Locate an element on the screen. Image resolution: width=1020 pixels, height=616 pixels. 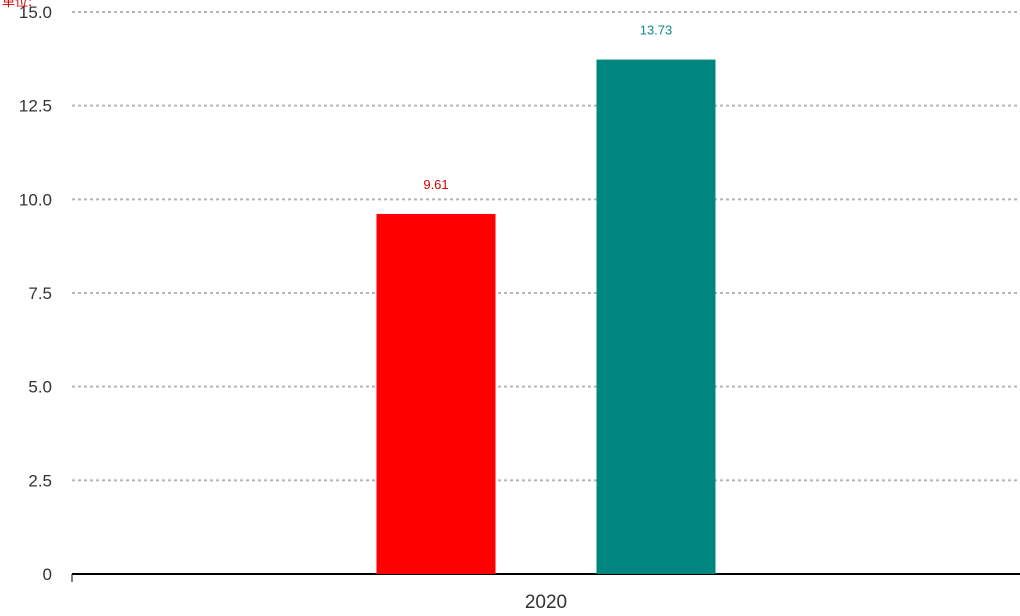
bar-value-label: 9.61 is located at coordinates (435, 184).